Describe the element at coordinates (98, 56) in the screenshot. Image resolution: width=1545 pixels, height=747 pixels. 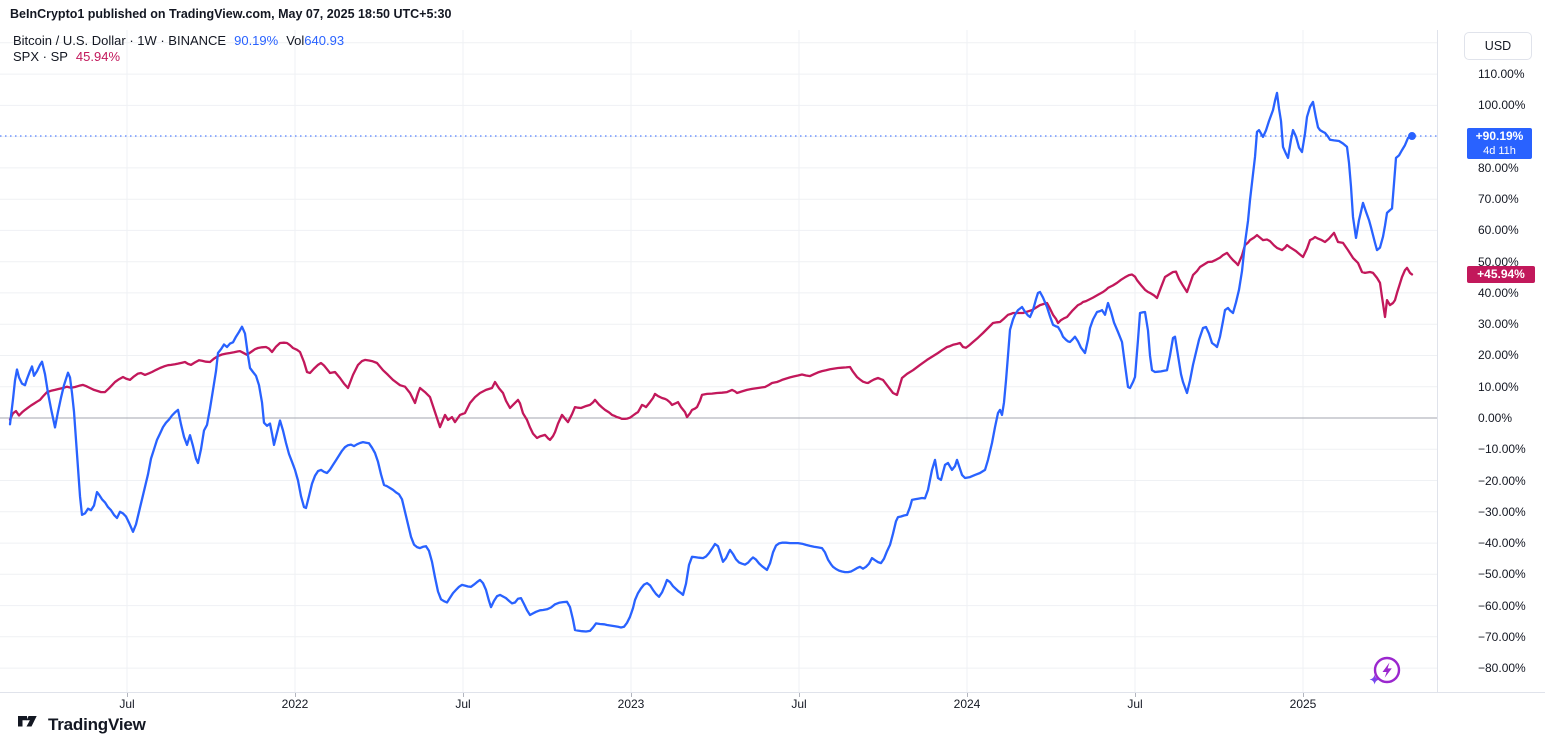
I see `legend-spx-change: 45.94%` at that location.